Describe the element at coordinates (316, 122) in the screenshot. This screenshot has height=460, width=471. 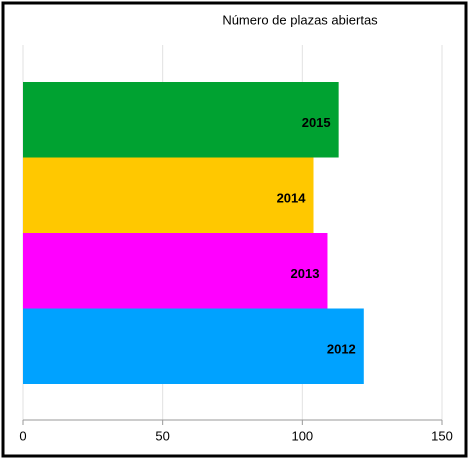
I see `bar-label: 2015` at that location.